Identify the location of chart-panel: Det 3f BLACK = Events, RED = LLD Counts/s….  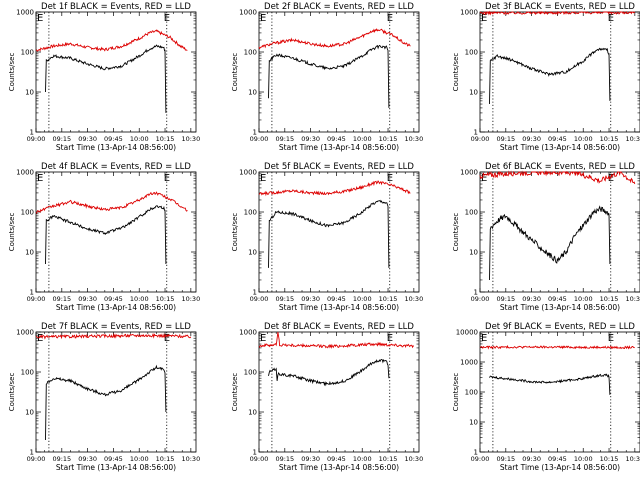
(546, 77).